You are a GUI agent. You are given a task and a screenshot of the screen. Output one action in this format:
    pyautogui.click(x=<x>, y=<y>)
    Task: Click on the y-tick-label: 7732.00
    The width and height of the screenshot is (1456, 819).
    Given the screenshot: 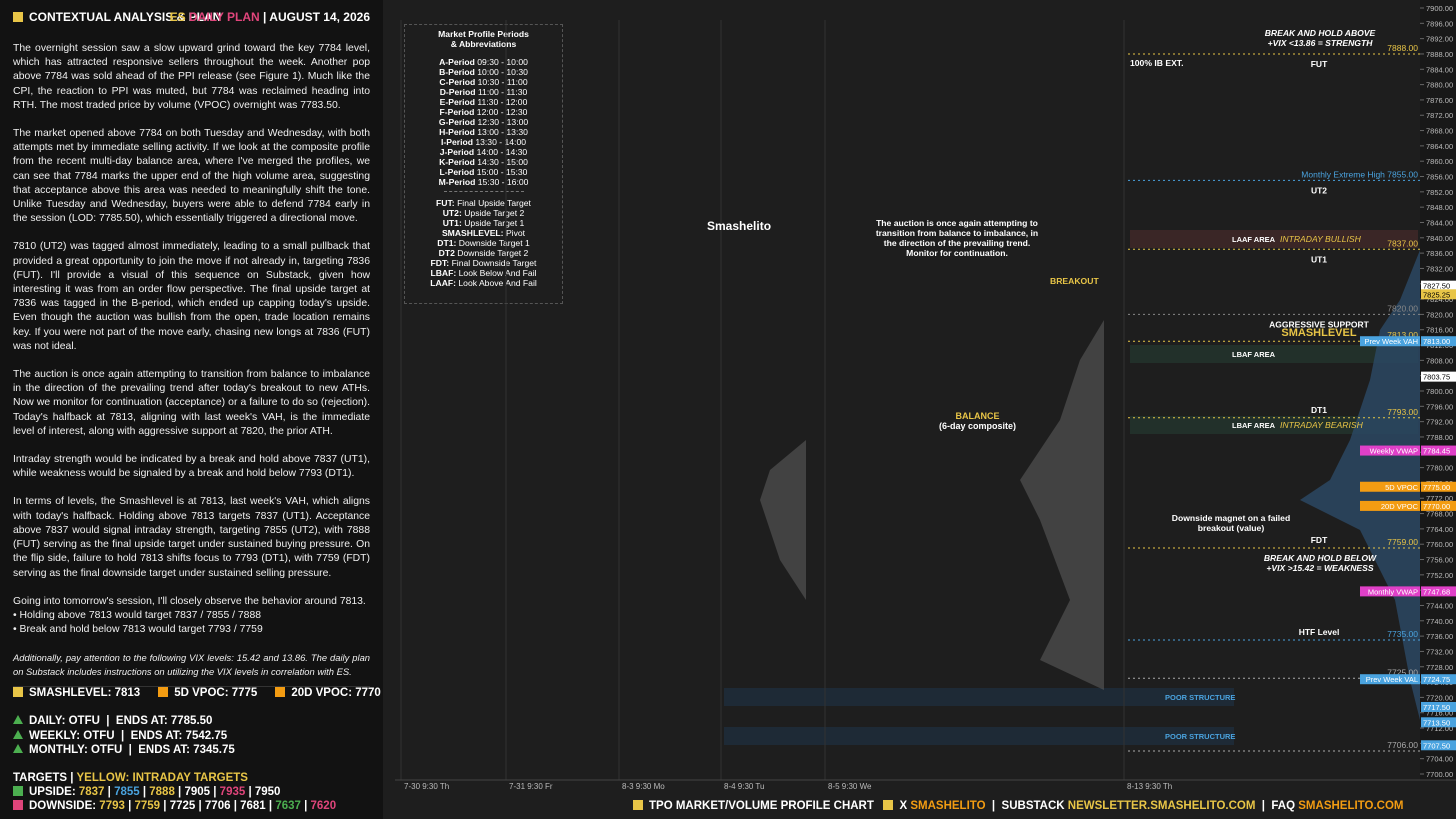 What is the action you would take?
    pyautogui.click(x=1439, y=651)
    